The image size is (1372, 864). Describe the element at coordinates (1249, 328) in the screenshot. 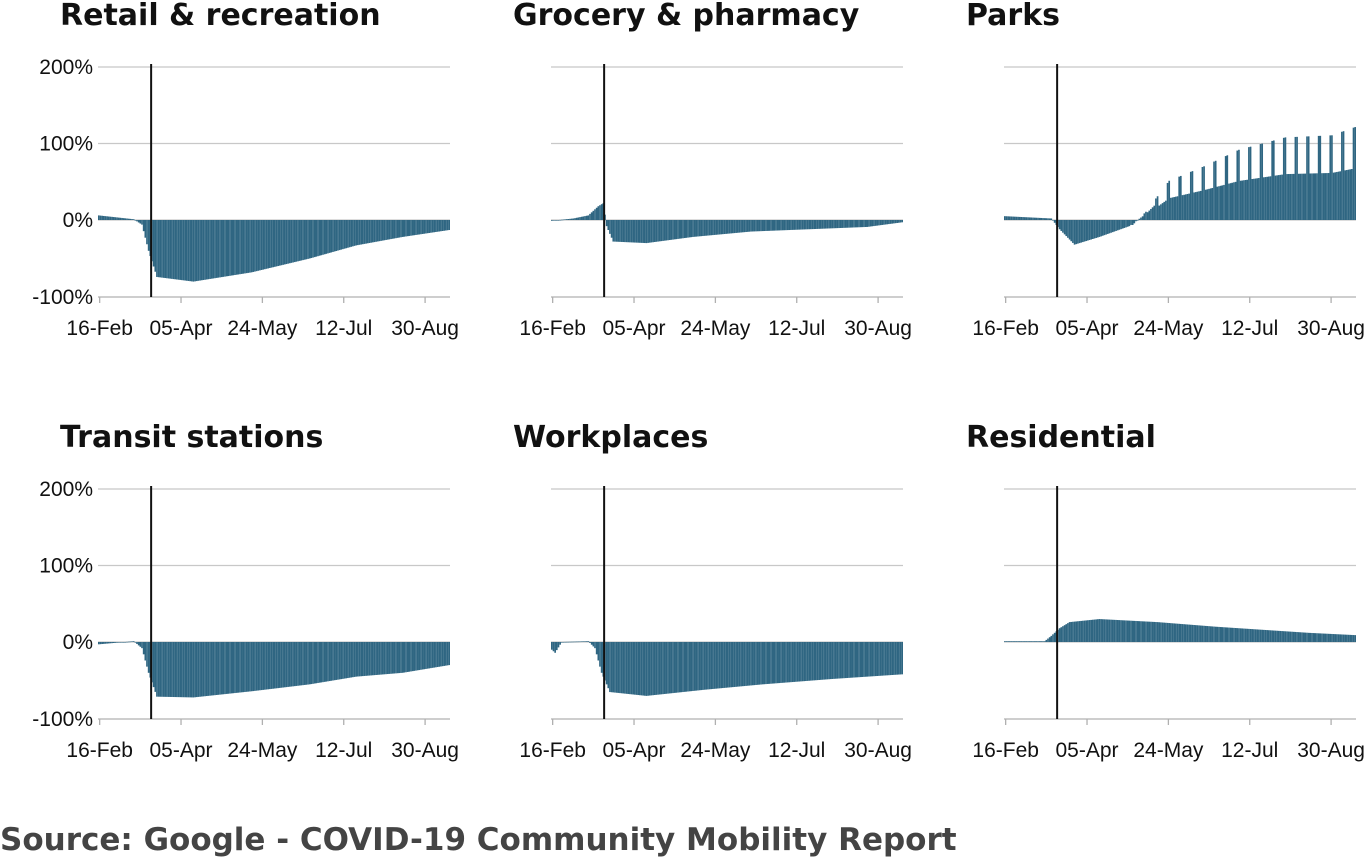

I see `x-tick-label: 12-Jul` at that location.